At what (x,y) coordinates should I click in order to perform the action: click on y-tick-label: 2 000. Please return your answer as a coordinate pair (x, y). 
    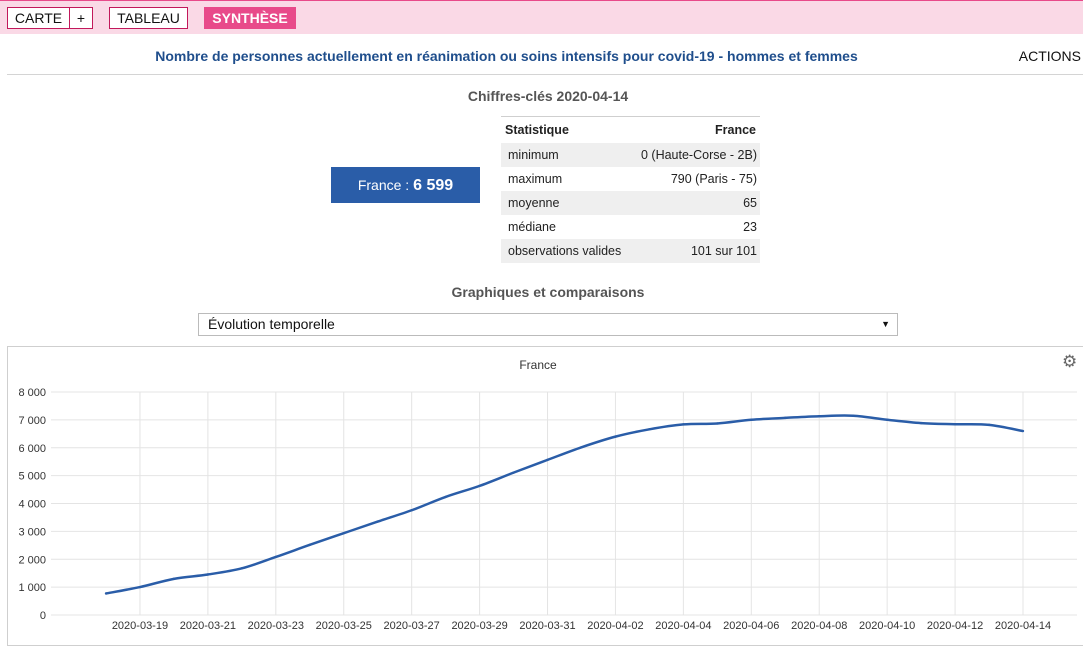
    Looking at the image, I should click on (32, 560).